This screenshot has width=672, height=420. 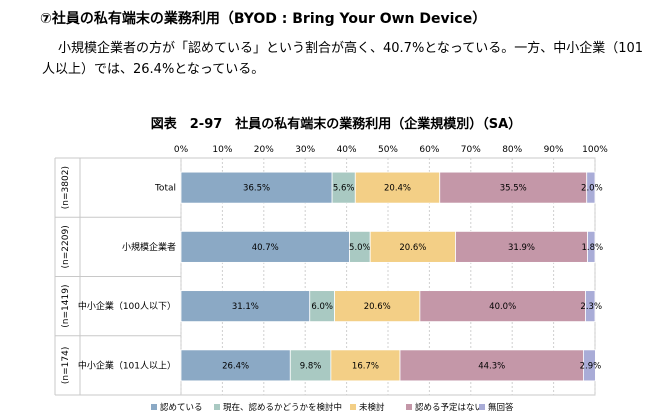 I want to click on data-label: 16.7%, so click(x=365, y=366).